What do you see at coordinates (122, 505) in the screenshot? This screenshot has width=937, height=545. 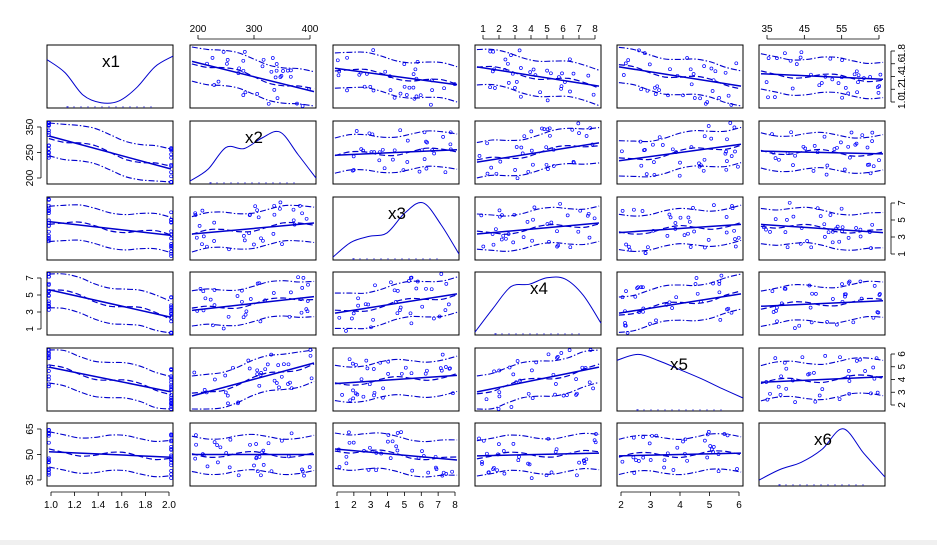 I see `tick-label: 1.6` at bounding box center [122, 505].